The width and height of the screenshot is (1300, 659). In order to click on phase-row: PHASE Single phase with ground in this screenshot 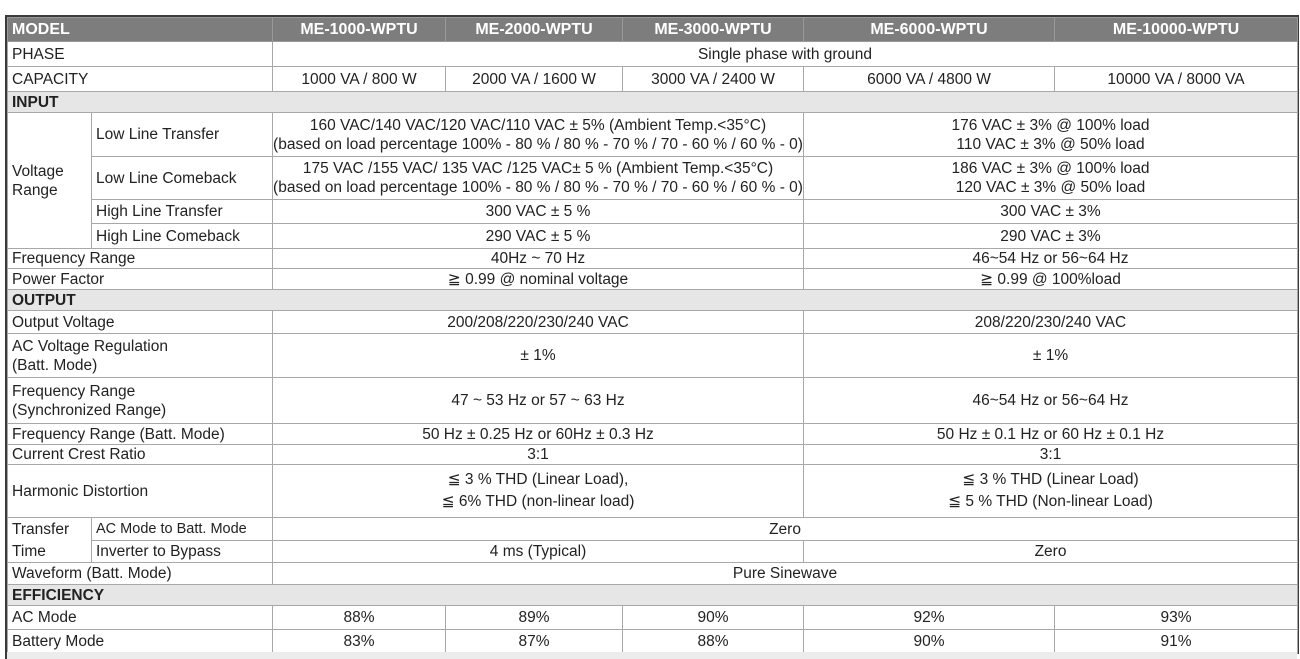, I will do `click(652, 54)`.